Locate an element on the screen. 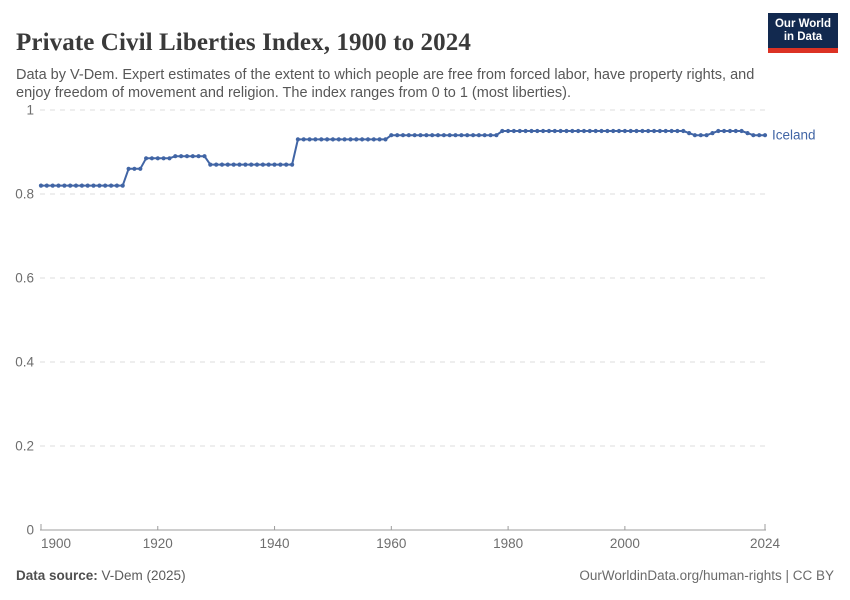  x-tick-label: 1960 is located at coordinates (391, 543).